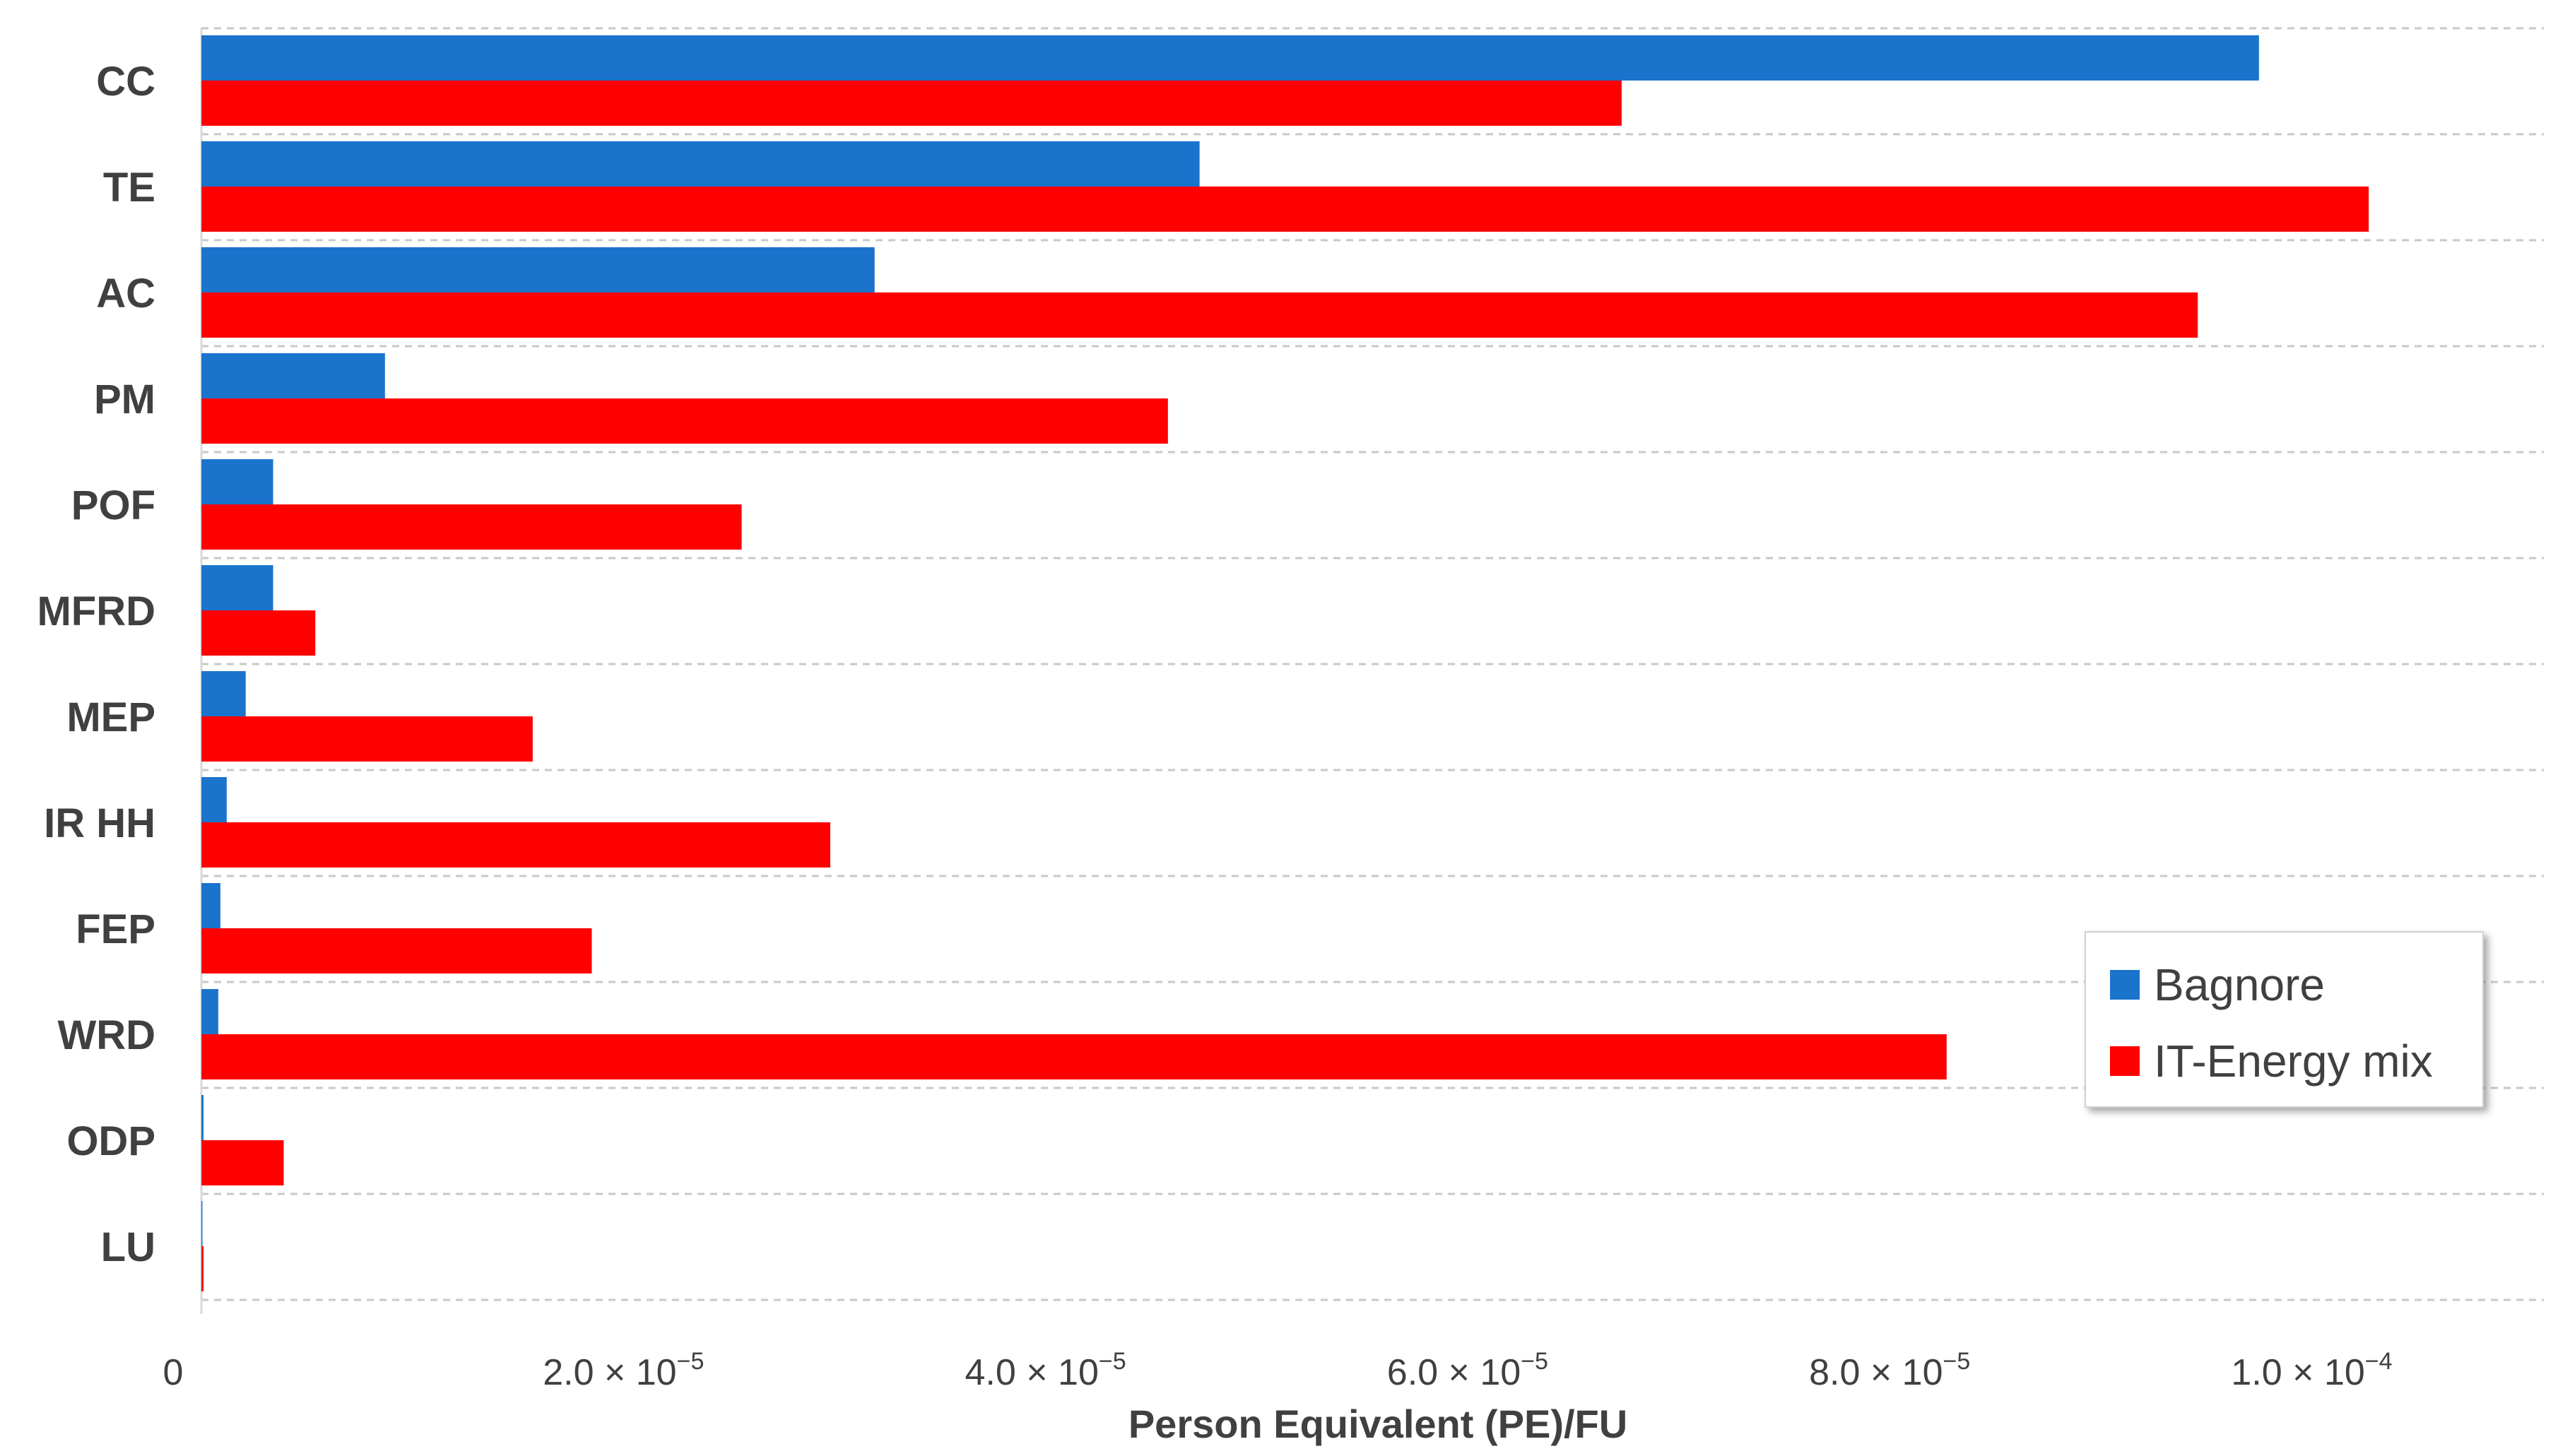 Image resolution: width=2558 pixels, height=1456 pixels. I want to click on x-tick-label: 1.0 × 10⁻⁴, so click(2311, 1371).